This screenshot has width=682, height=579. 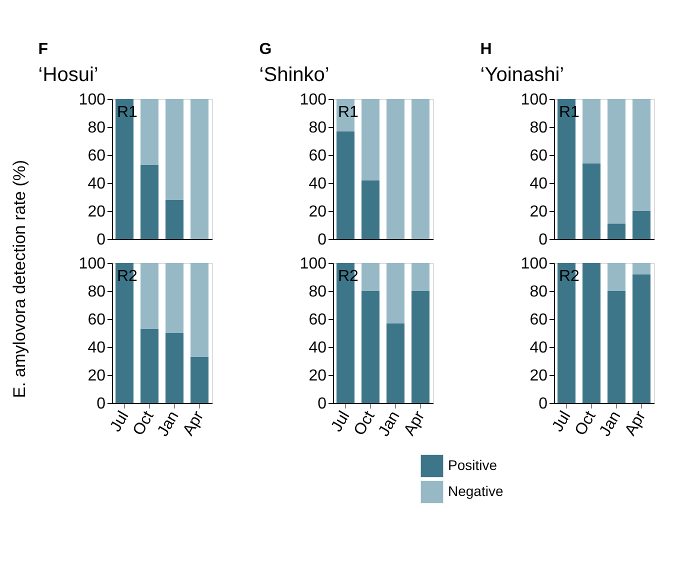 What do you see at coordinates (19, 279) in the screenshot?
I see `y-axis-title: E. amylovora detection rate (%)` at bounding box center [19, 279].